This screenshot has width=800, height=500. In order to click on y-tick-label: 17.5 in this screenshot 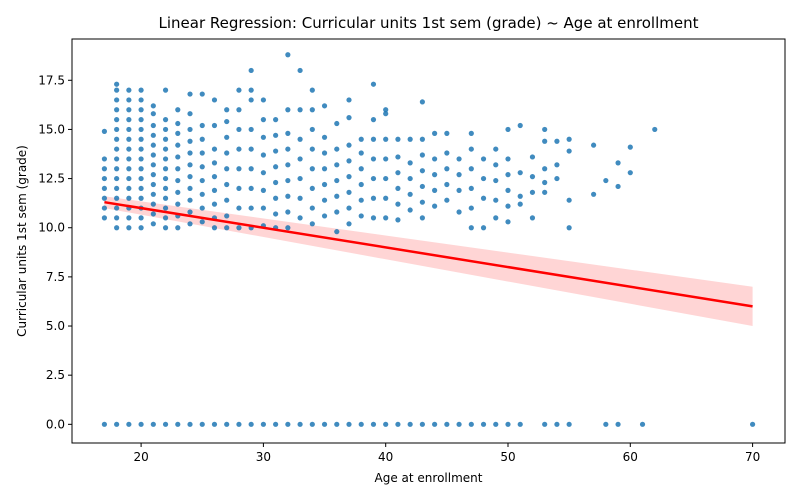, I will do `click(51, 80)`.